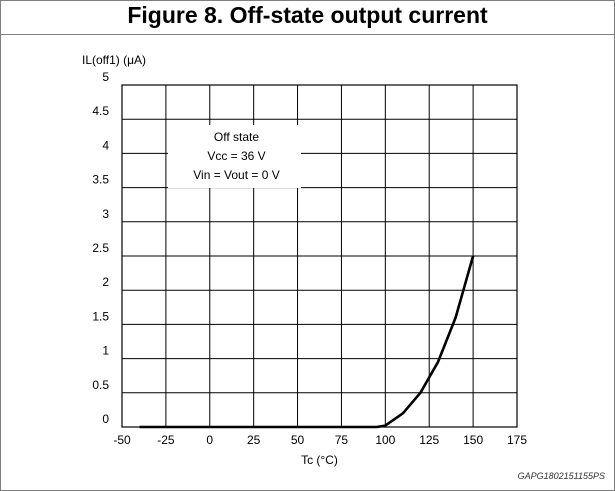 The width and height of the screenshot is (615, 491). What do you see at coordinates (298, 440) in the screenshot?
I see `x-tick-label: 50` at bounding box center [298, 440].